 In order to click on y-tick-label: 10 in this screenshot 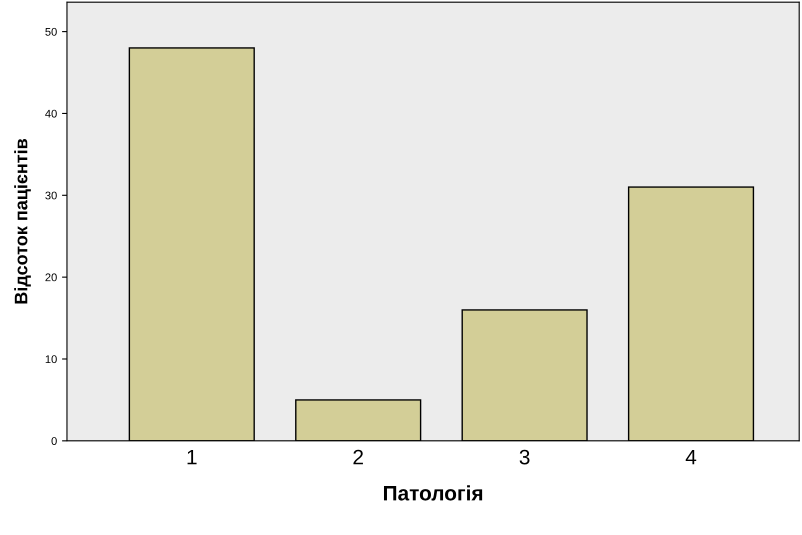, I will do `click(51, 359)`.